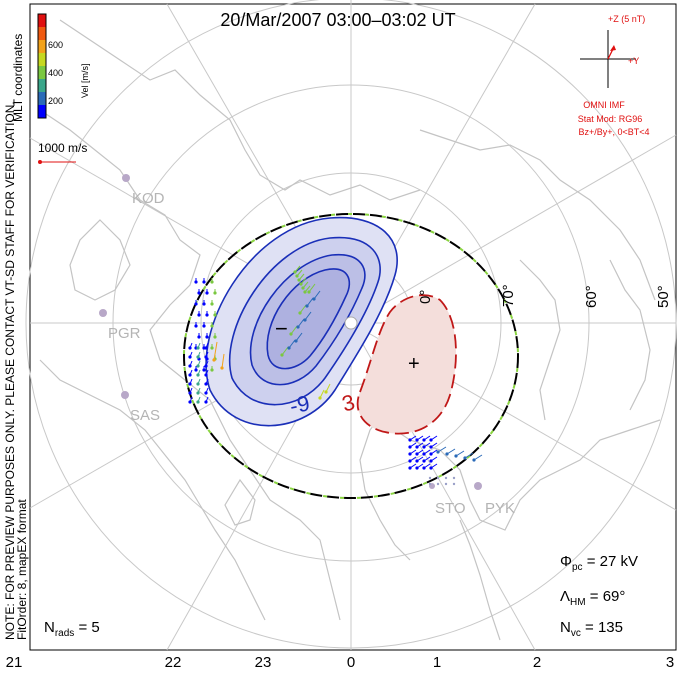 This screenshot has width=680, height=674. Describe the element at coordinates (508, 295) in the screenshot. I see `lat-label-70: 70°` at that location.